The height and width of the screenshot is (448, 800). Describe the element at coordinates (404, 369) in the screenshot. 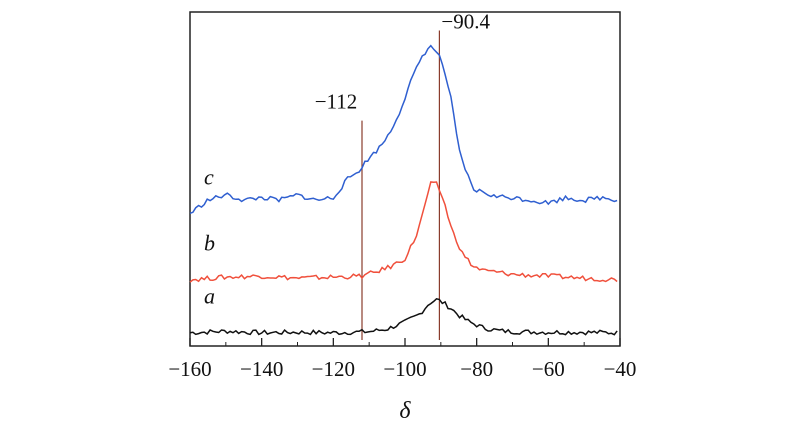

I see `x-tick-label: −100` at that location.